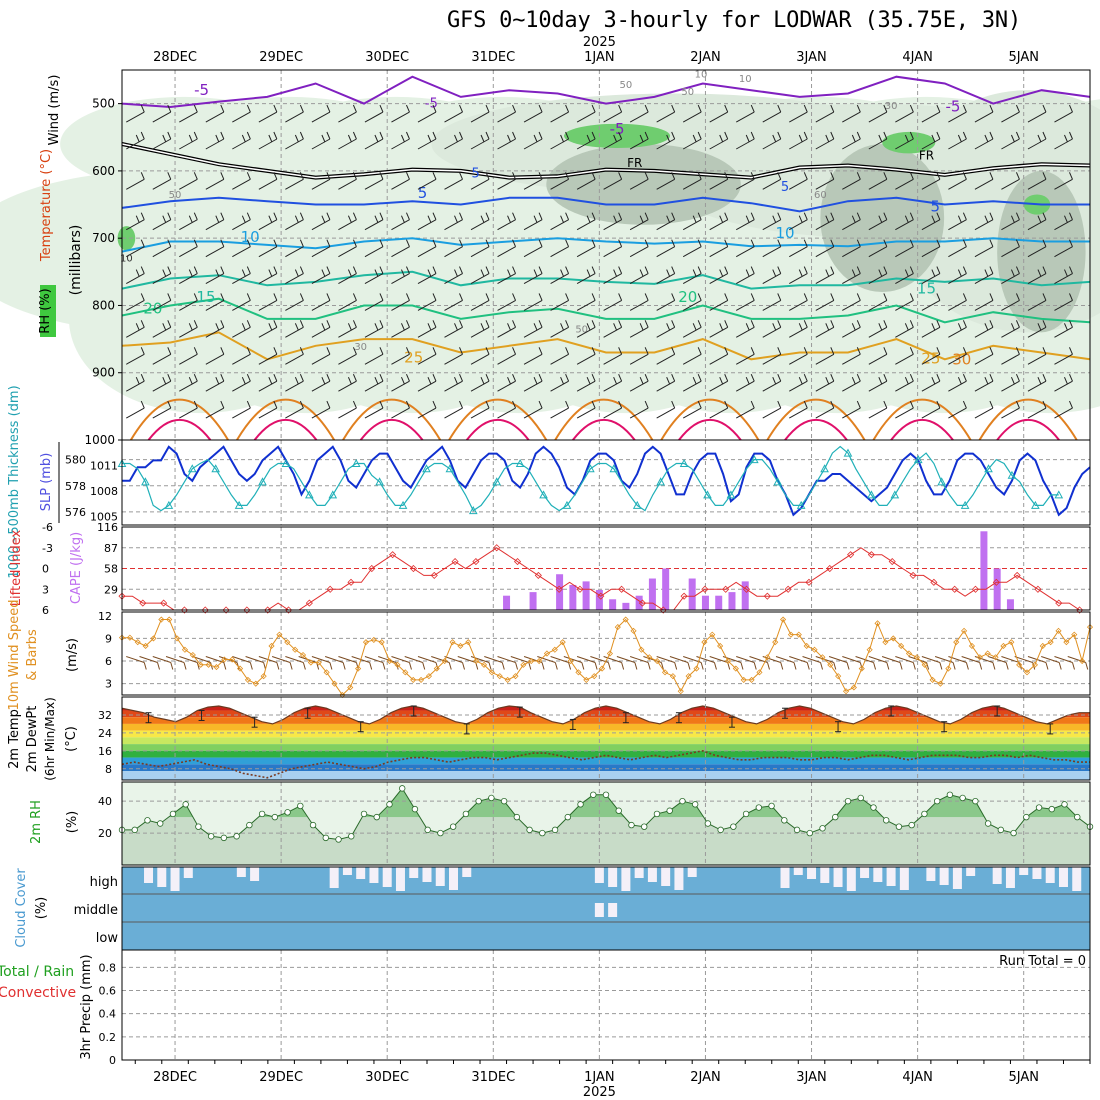 The height and width of the screenshot is (1100, 1100). Describe the element at coordinates (96, 910) in the screenshot. I see `cloud-level-label: middle` at that location.